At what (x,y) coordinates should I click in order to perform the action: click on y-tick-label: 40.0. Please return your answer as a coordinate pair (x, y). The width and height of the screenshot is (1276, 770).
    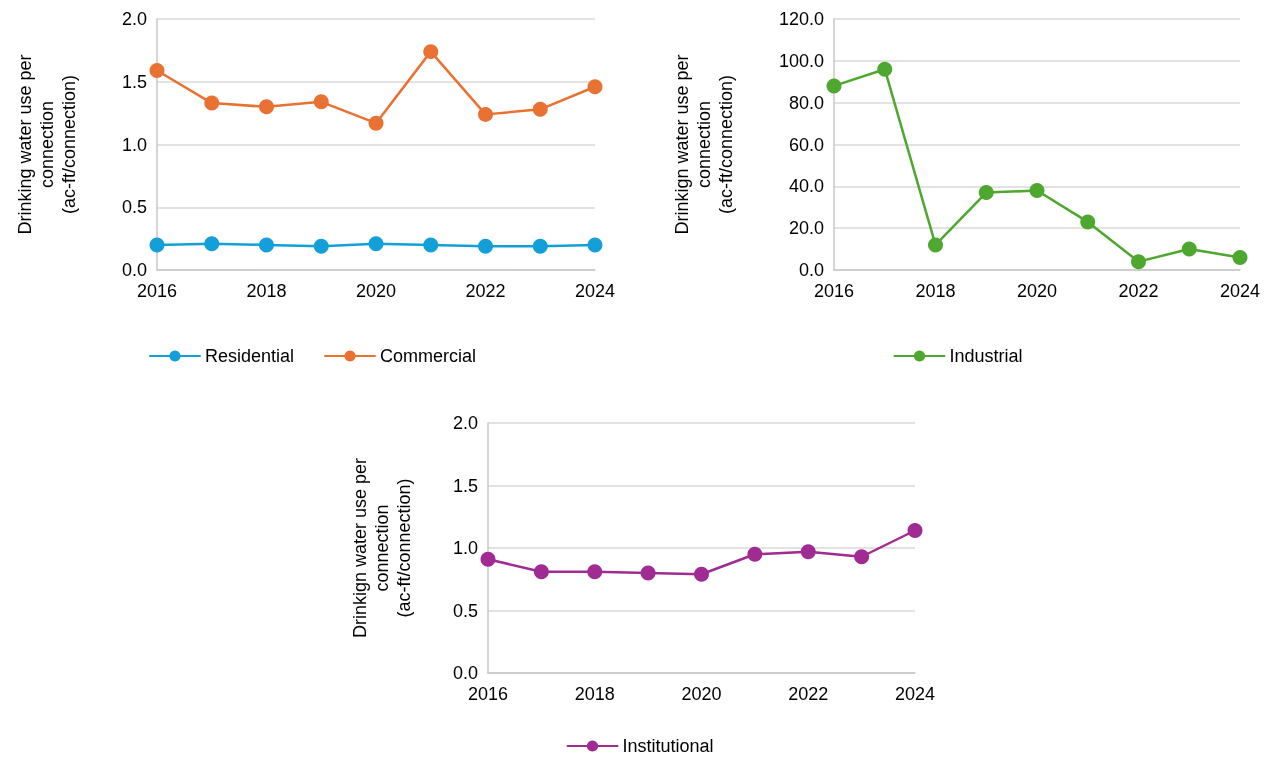
    Looking at the image, I should click on (806, 186).